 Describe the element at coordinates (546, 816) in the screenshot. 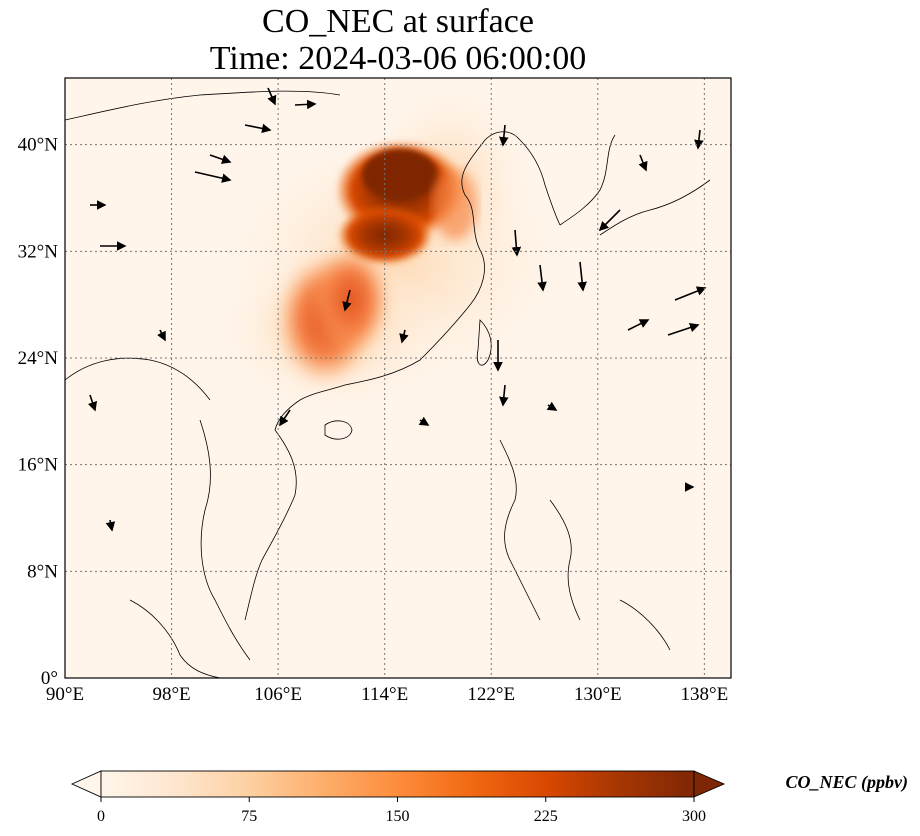

I see `colorbar-tick-label: 225` at that location.